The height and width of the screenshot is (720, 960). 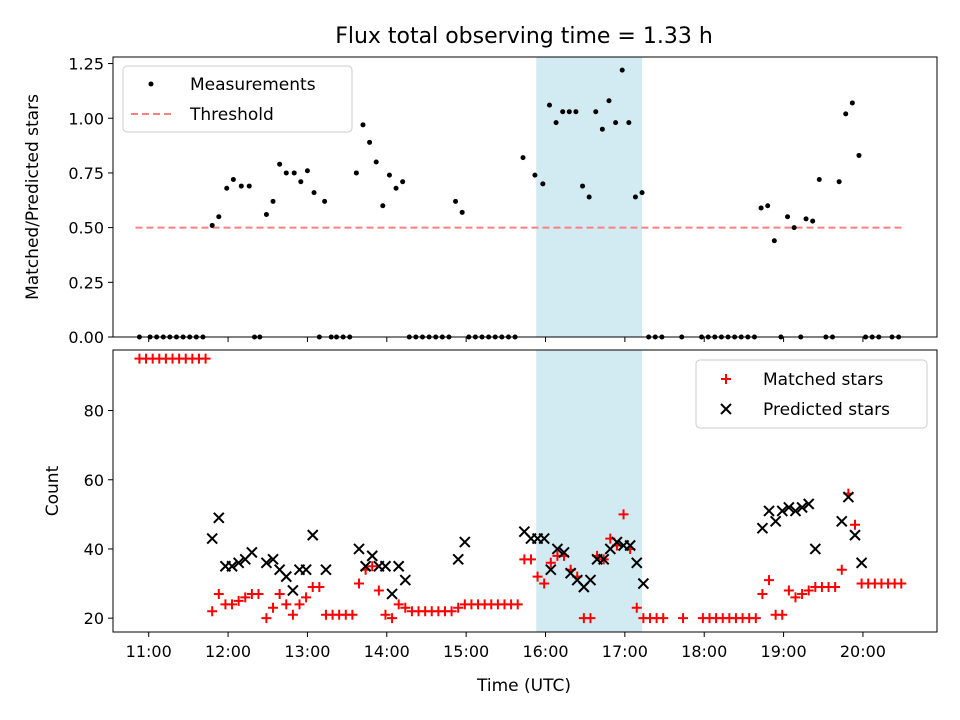 What do you see at coordinates (823, 380) in the screenshot?
I see `legend-label: Matched stars` at bounding box center [823, 380].